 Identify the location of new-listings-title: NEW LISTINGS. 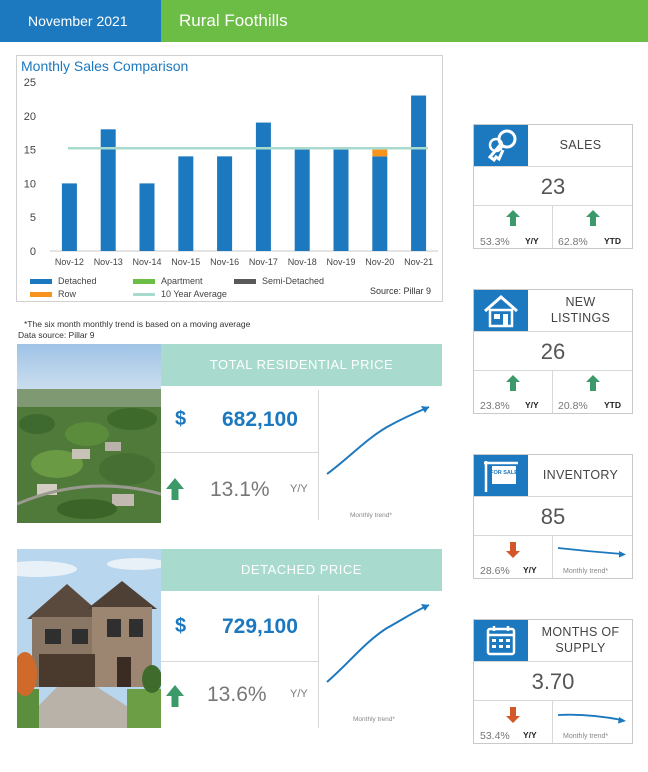
(580, 310).